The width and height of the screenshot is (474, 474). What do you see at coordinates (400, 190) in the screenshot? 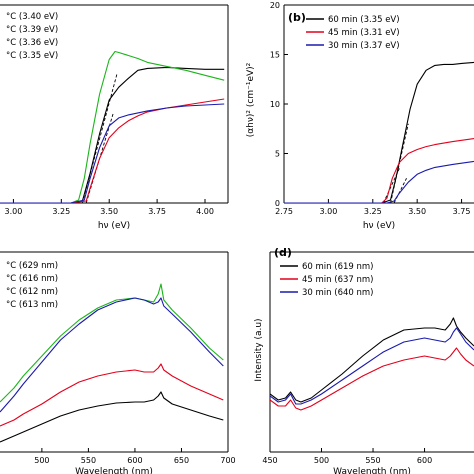
I see `tangent-fit-line` at bounding box center [400, 190].